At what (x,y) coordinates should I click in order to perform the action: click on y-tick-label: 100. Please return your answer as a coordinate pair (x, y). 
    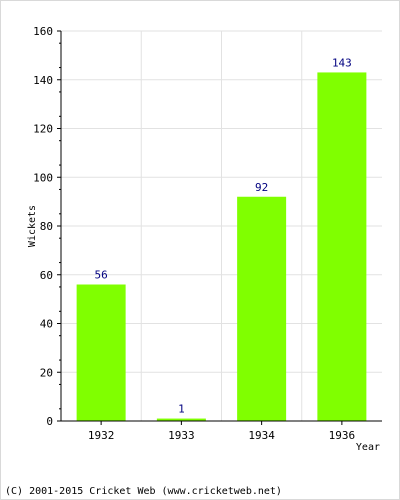
    Looking at the image, I should click on (43, 177).